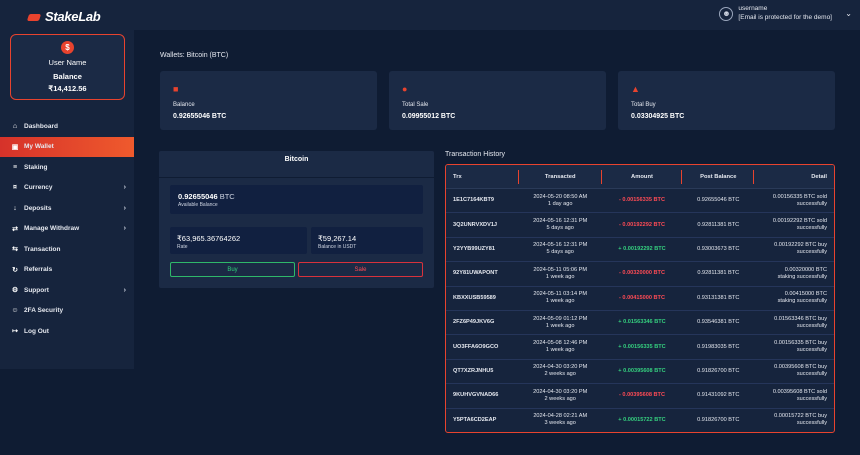 This screenshot has width=860, height=455. What do you see at coordinates (560, 420) in the screenshot?
I see `transacted-cell: 2024-04-28 02:21 AM 3 weeks ago` at bounding box center [560, 420].